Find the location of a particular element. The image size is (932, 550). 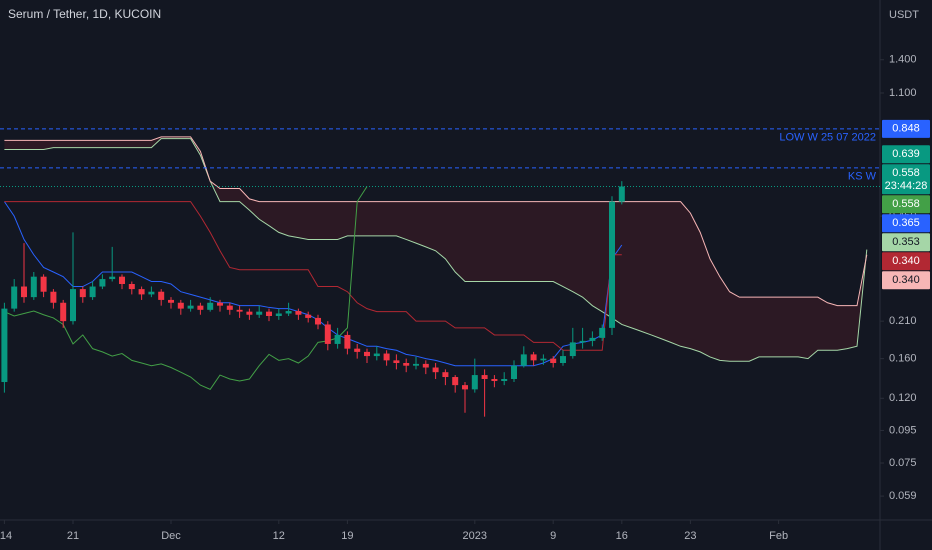

y-axis-label: USDT is located at coordinates (904, 15).